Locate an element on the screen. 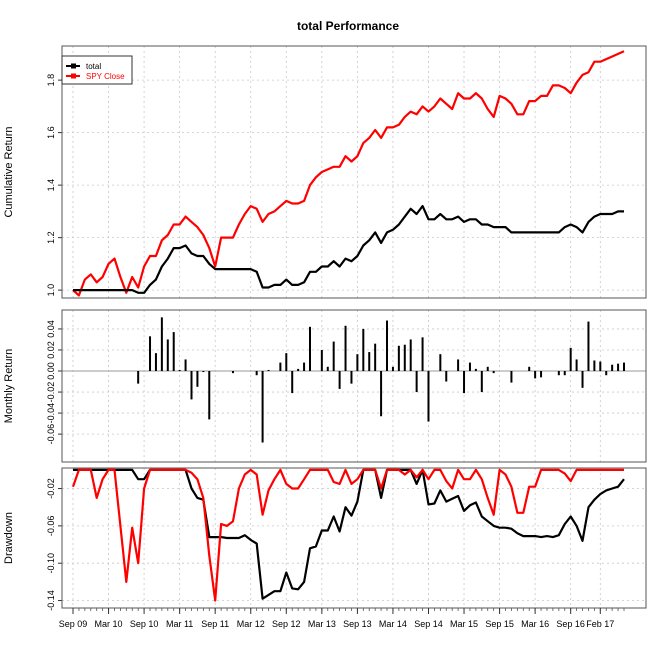 This screenshot has height=672, width=672. x-tick-label: Mar 12 is located at coordinates (251, 624).